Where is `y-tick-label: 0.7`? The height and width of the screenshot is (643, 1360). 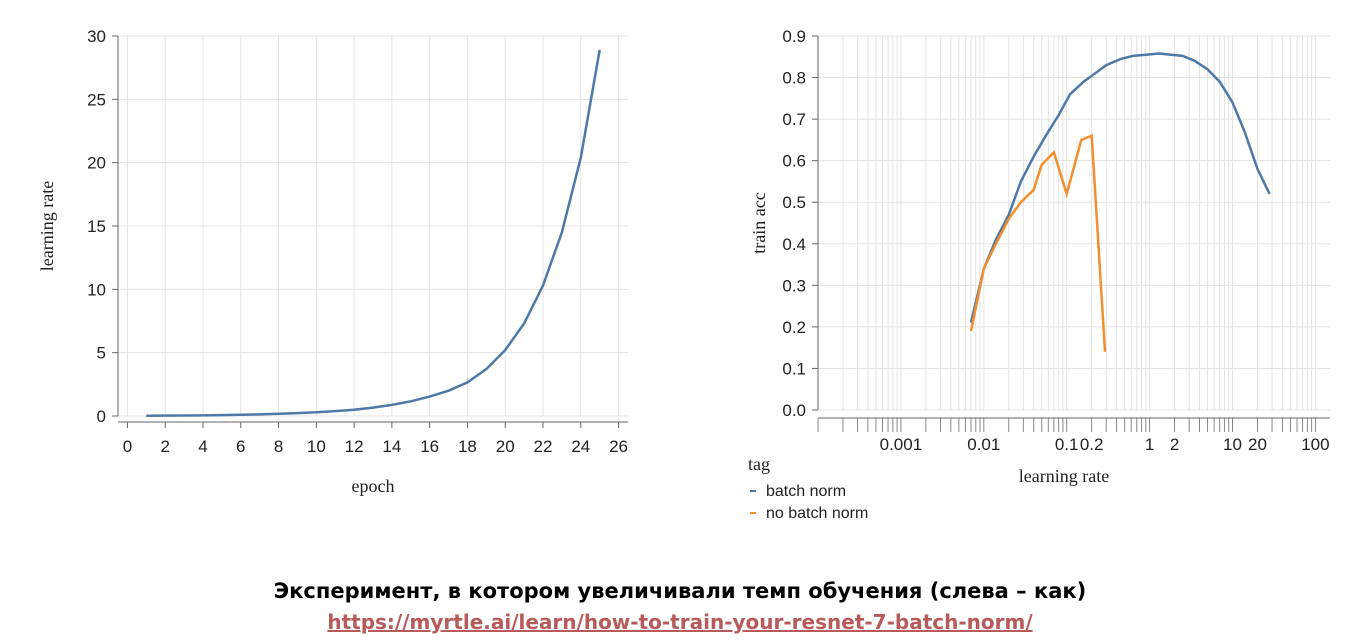
y-tick-label: 0.7 is located at coordinates (794, 119).